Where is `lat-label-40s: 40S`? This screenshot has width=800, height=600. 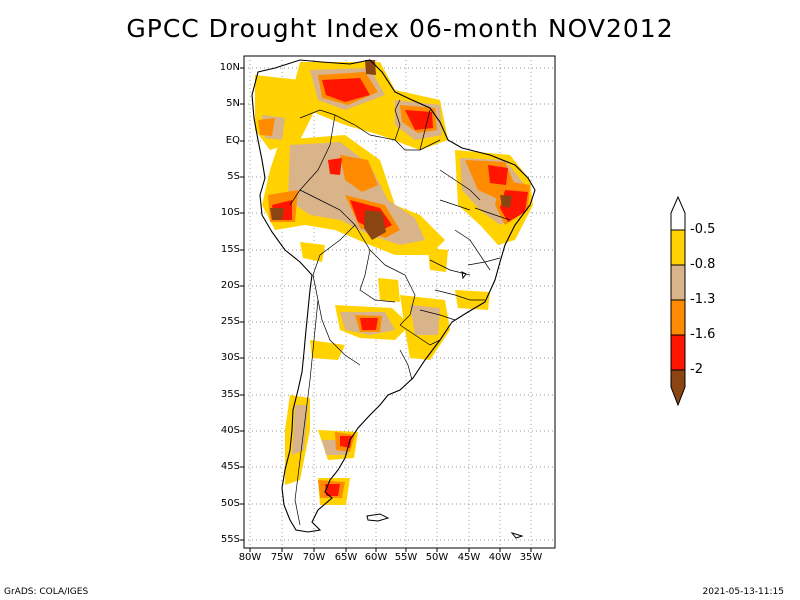
lat-label-40s: 40S is located at coordinates (230, 430).